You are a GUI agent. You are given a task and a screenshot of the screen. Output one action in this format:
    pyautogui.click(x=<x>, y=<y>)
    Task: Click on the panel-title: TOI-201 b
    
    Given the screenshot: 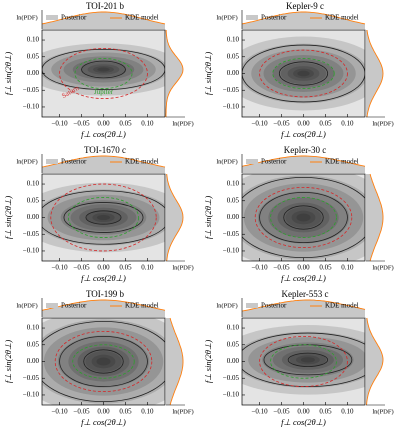 What is the action you would take?
    pyautogui.click(x=105, y=6)
    